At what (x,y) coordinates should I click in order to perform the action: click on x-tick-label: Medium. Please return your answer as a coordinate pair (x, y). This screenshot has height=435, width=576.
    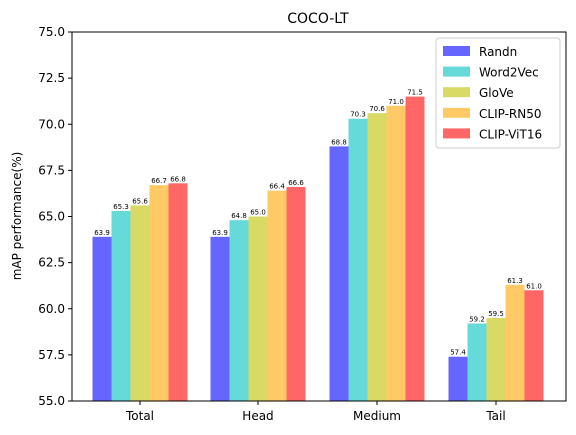
    Looking at the image, I should click on (377, 416).